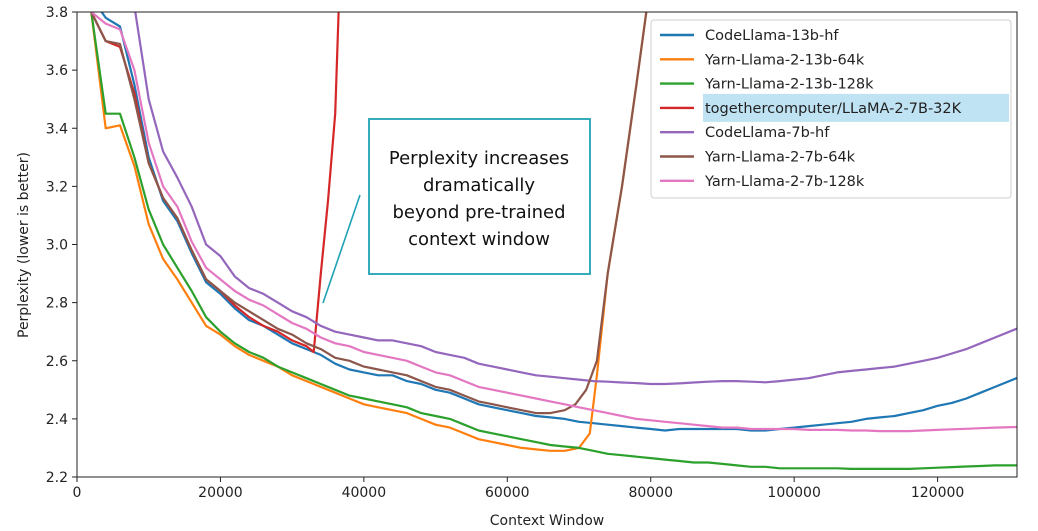 The image size is (1038, 531). What do you see at coordinates (780, 158) in the screenshot?
I see `legend-label-6: Yarn-Llama-2-7b-64k` at bounding box center [780, 158].